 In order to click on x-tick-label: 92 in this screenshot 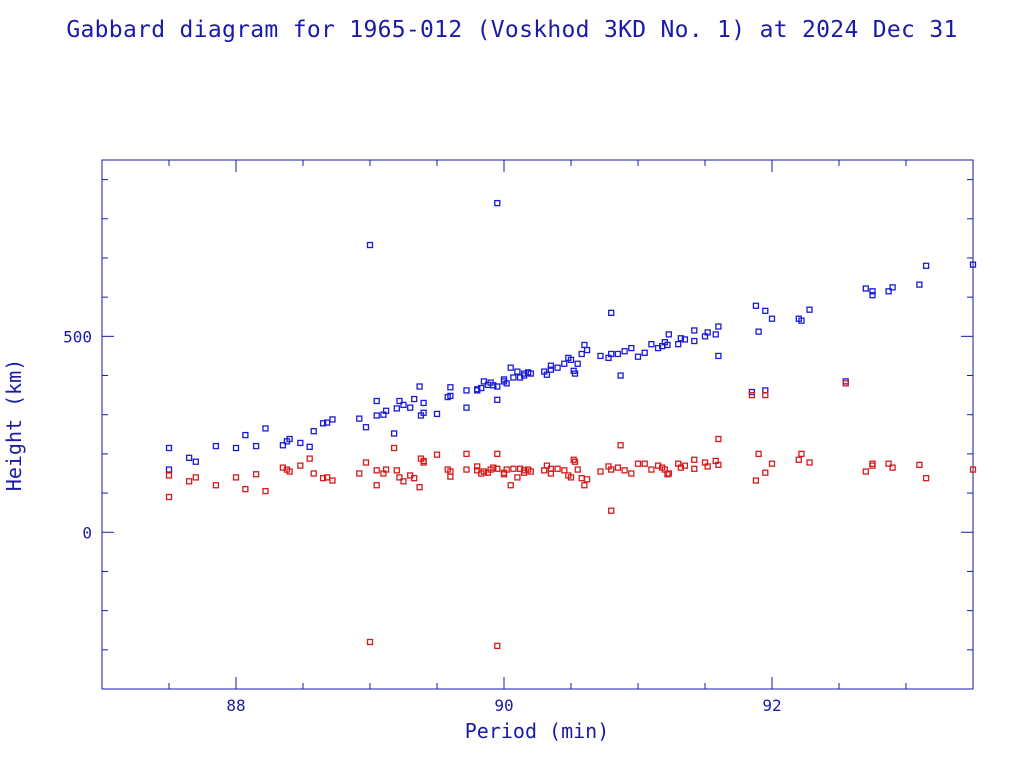, I will do `click(771, 705)`.